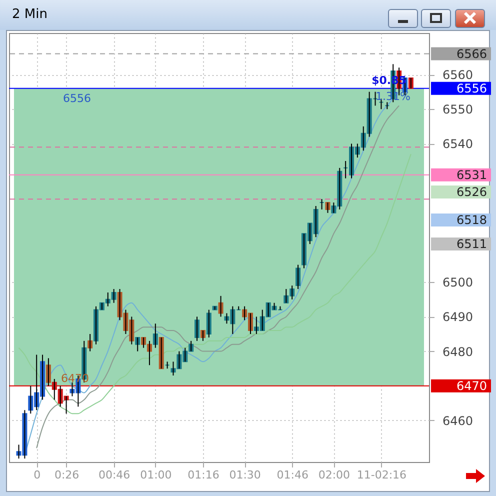 The height and width of the screenshot is (496, 496). Describe the element at coordinates (471, 88) in the screenshot. I see `ref-line-label: 6556` at that location.